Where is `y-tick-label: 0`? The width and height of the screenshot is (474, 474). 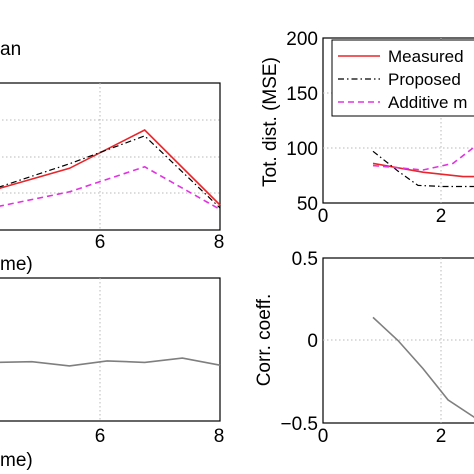
y-tick-label: 0 is located at coordinates (312, 341).